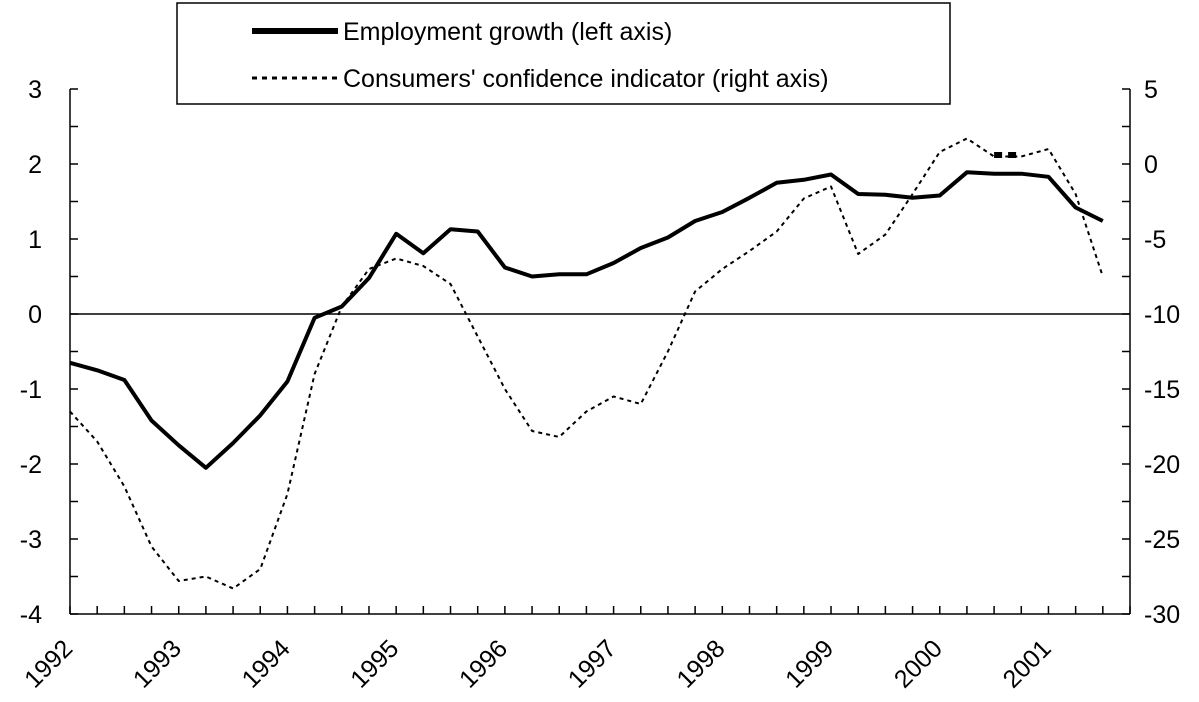 The height and width of the screenshot is (702, 1199). I want to click on legend-box, so click(563, 53).